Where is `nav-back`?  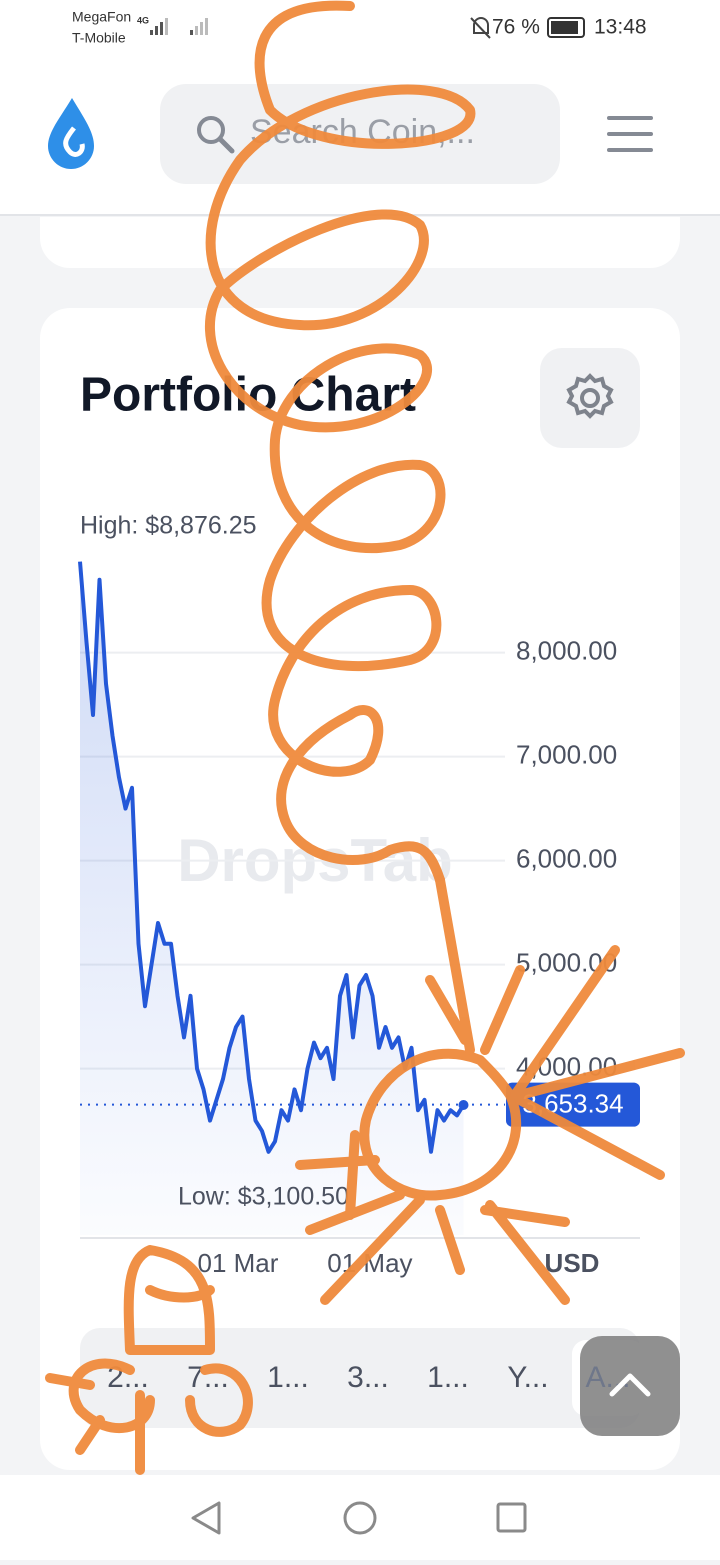 nav-back is located at coordinates (206, 1518).